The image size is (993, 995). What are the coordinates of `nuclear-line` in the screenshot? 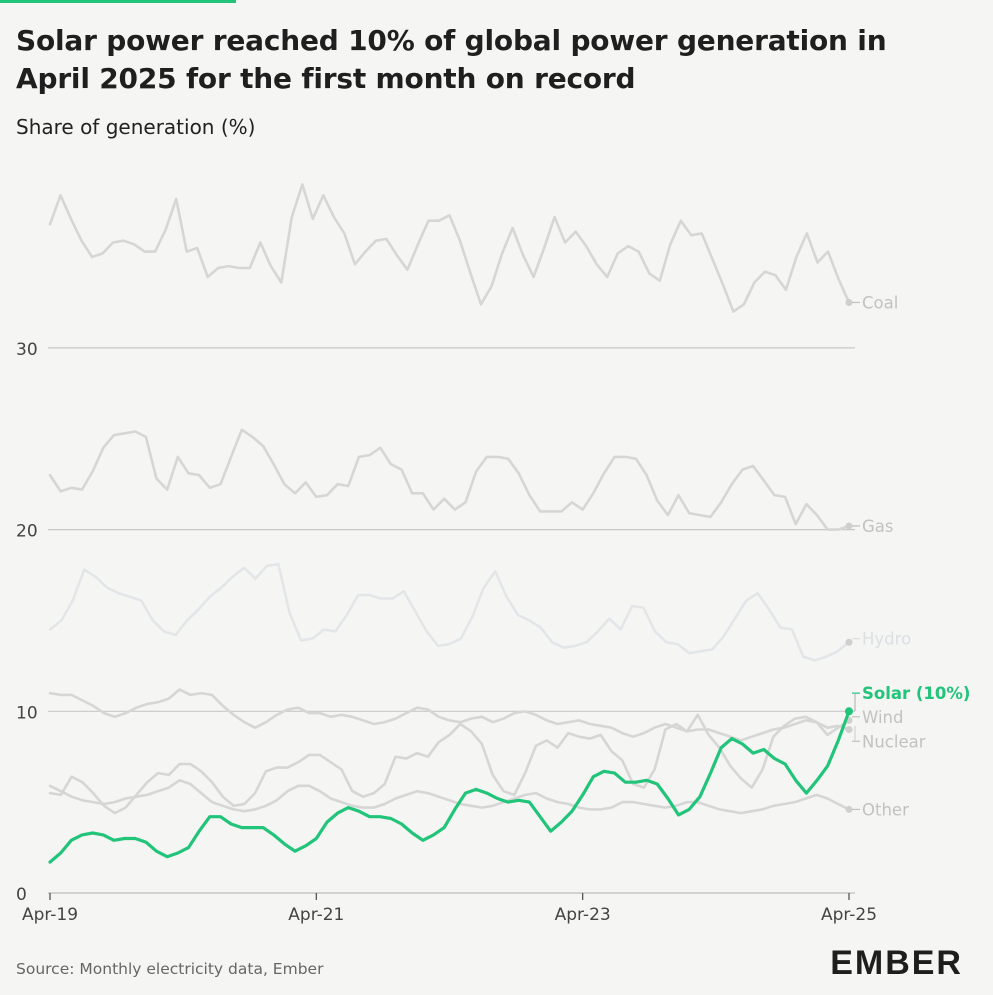 It's located at (449, 715).